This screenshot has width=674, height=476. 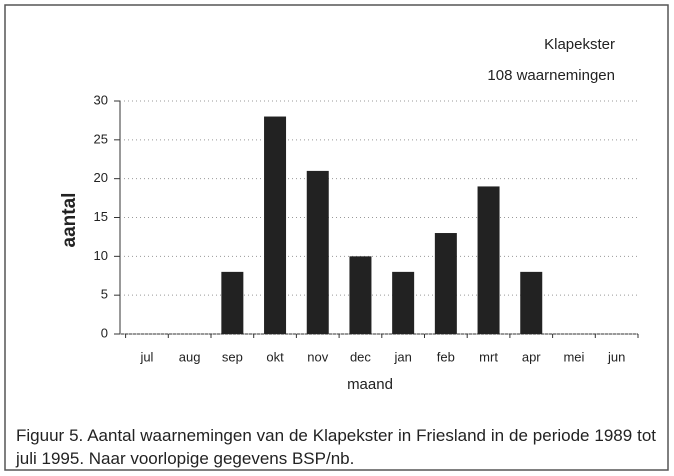 What do you see at coordinates (317, 356) in the screenshot?
I see `x-tick-label: nov` at bounding box center [317, 356].